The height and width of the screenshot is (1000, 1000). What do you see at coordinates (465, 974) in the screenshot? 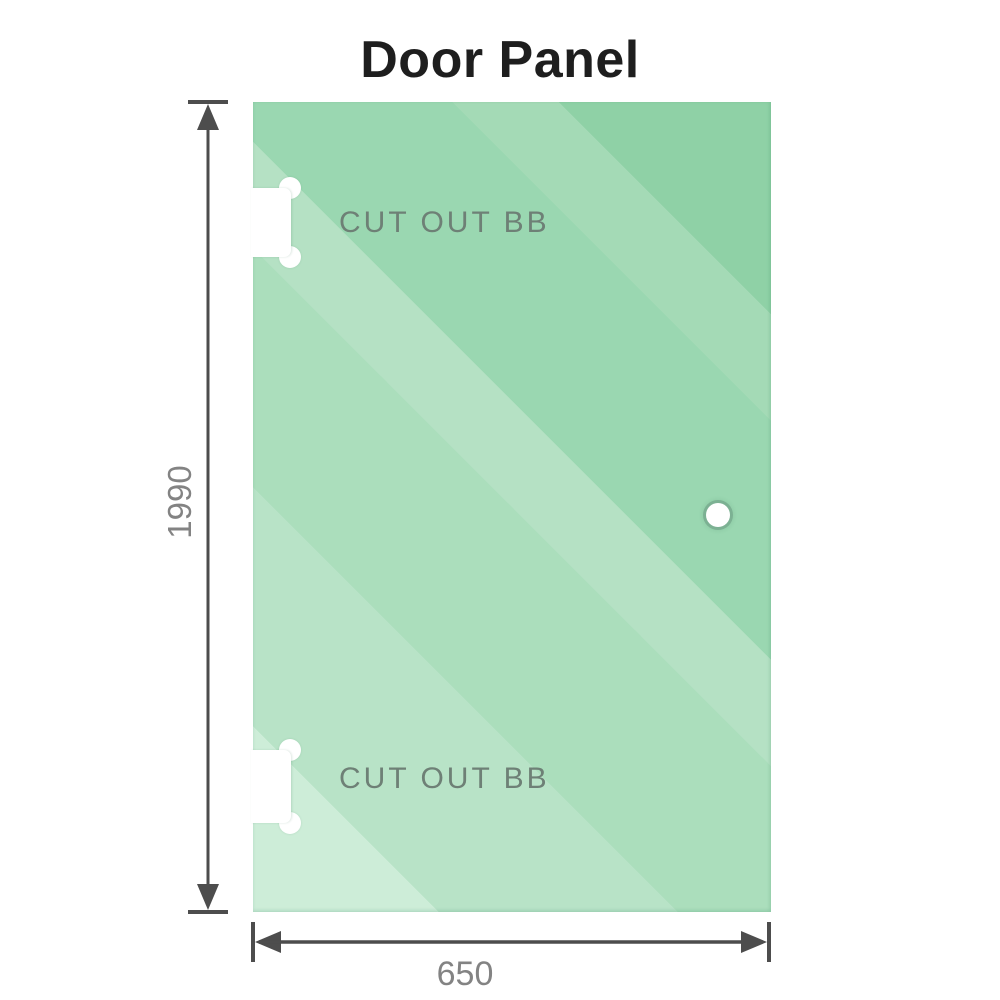
I see `width-value: 650` at bounding box center [465, 974].